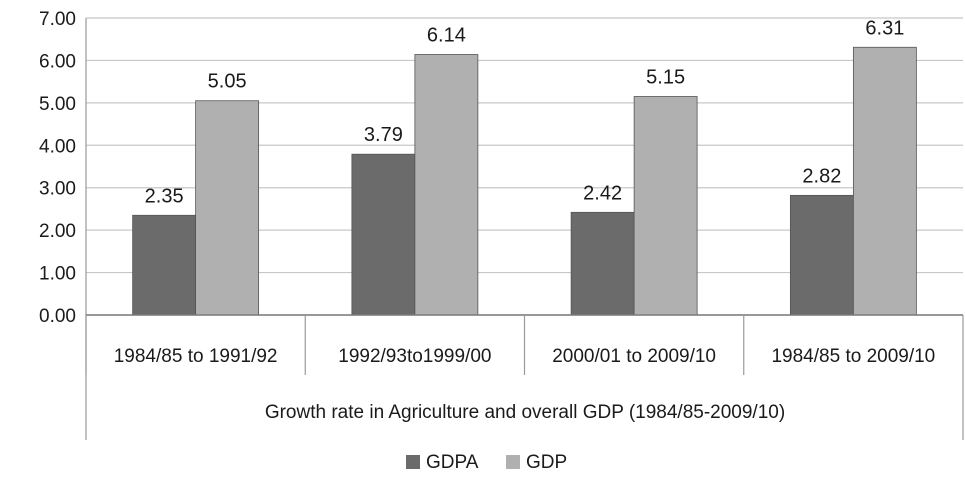 The height and width of the screenshot is (484, 965). What do you see at coordinates (452, 462) in the screenshot?
I see `legend-label-gdpa: GDPA` at bounding box center [452, 462].